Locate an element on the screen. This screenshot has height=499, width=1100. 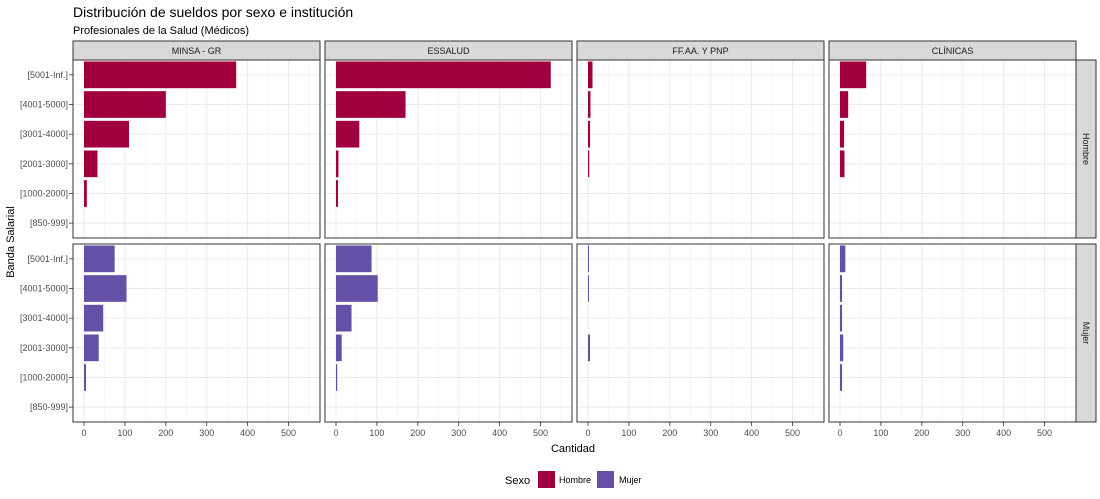
column-strip-label: FF.AA. Y PNP is located at coordinates (700, 51).